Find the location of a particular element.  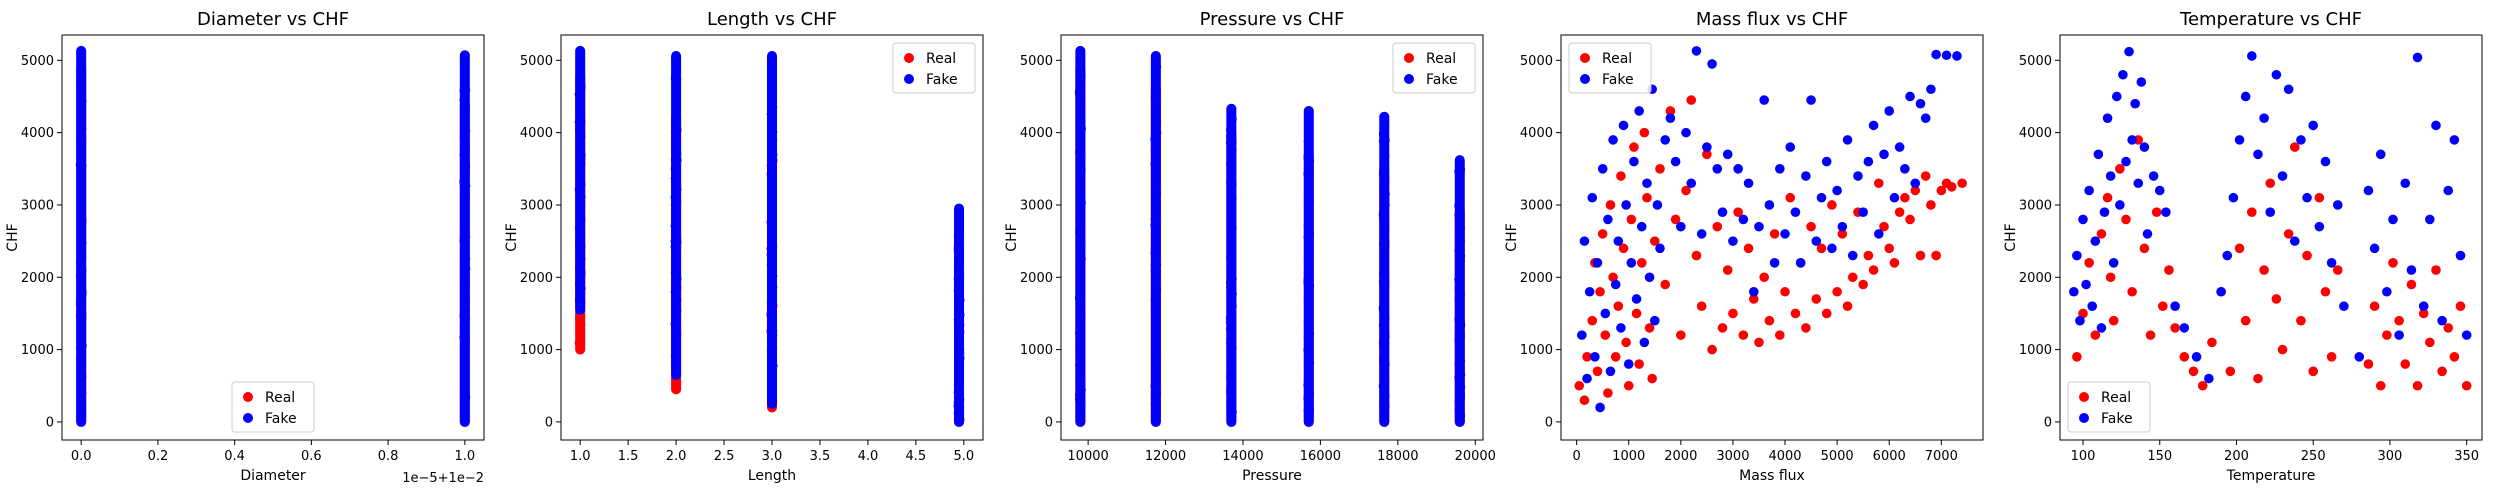

y-tick-label: 5000 is located at coordinates (1036, 61).